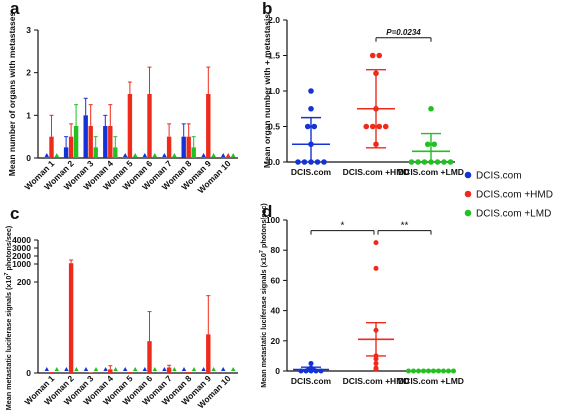  I want to click on y-tick-label: 2, so click(28, 73).